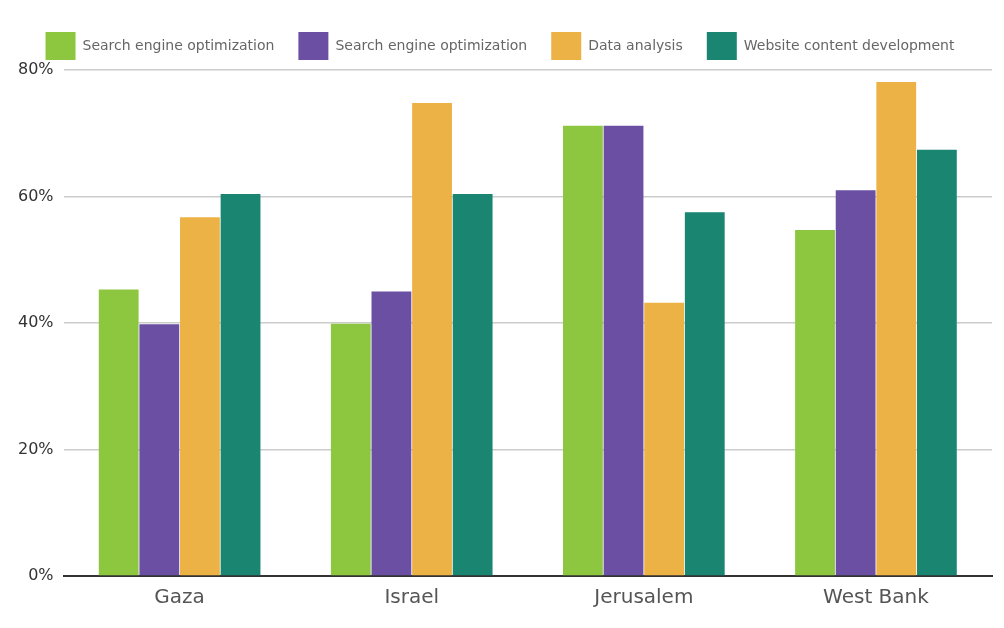 The width and height of the screenshot is (1004, 628). What do you see at coordinates (876, 596) in the screenshot?
I see `x-tick-label: West Bank` at bounding box center [876, 596].